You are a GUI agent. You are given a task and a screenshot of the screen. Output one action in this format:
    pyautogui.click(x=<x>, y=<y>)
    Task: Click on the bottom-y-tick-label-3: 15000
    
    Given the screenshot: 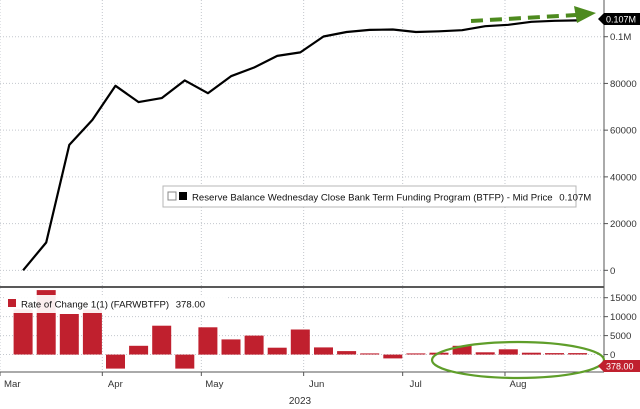 What is the action you would take?
    pyautogui.click(x=623, y=298)
    